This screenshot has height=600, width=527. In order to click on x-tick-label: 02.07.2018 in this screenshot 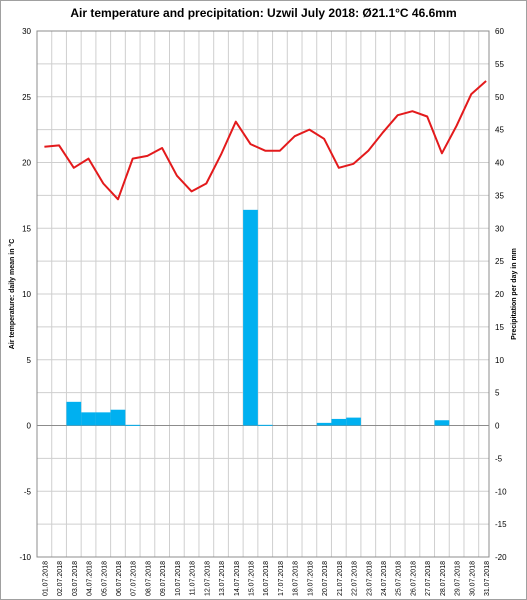, I will do `click(60, 578)`.